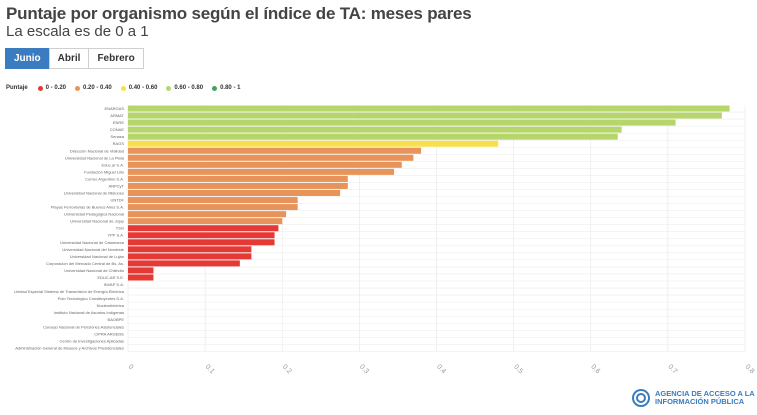  I want to click on category-label: Playas Ferroviarias de Buenos Aires S.A., so click(87, 207).